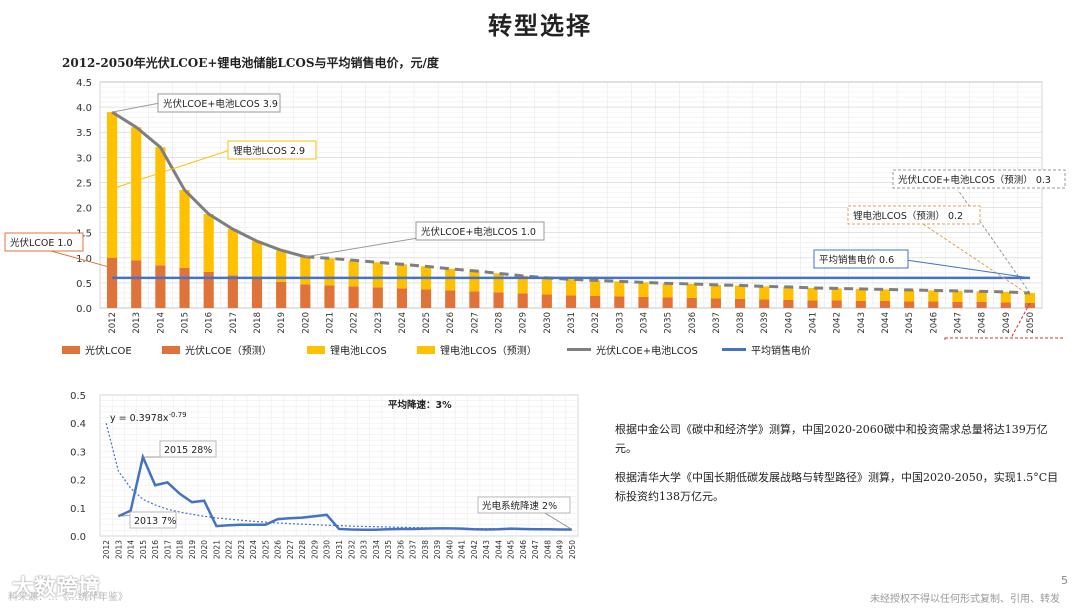 Image resolution: width=1080 pixels, height=608 pixels. What do you see at coordinates (180, 549) in the screenshot?
I see `small-x-tick-label: 2018` at bounding box center [180, 549].